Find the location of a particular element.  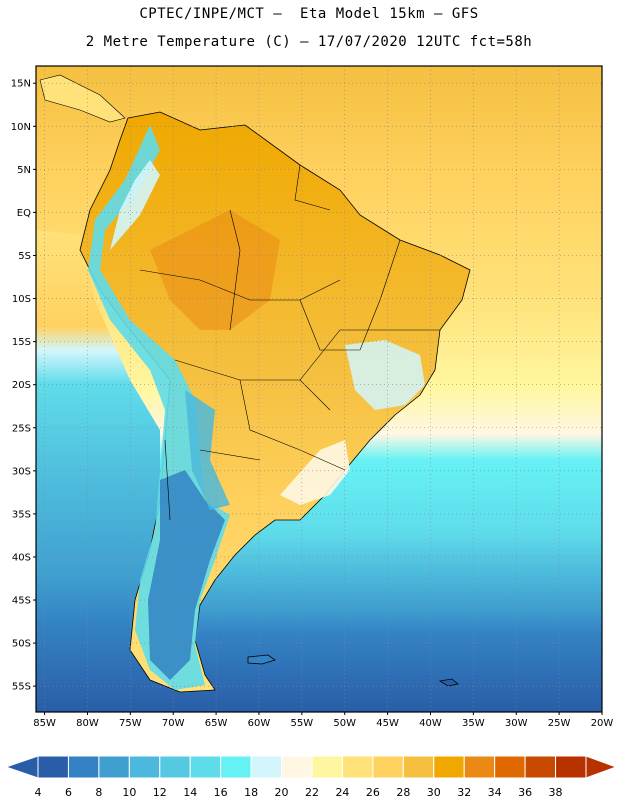

colorbar: 4 6 8 10 12 14 16 18 20 22 24 26 28 30 32 34 36 38 is located at coordinates (311, 777).